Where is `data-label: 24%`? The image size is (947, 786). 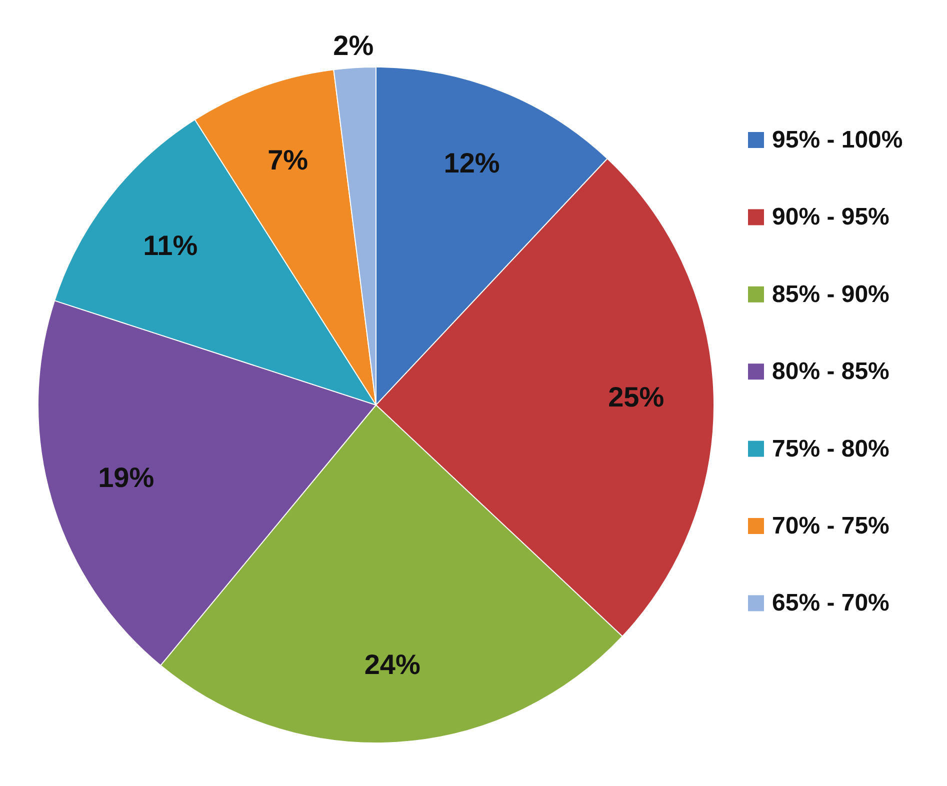 data-label: 24% is located at coordinates (392, 664).